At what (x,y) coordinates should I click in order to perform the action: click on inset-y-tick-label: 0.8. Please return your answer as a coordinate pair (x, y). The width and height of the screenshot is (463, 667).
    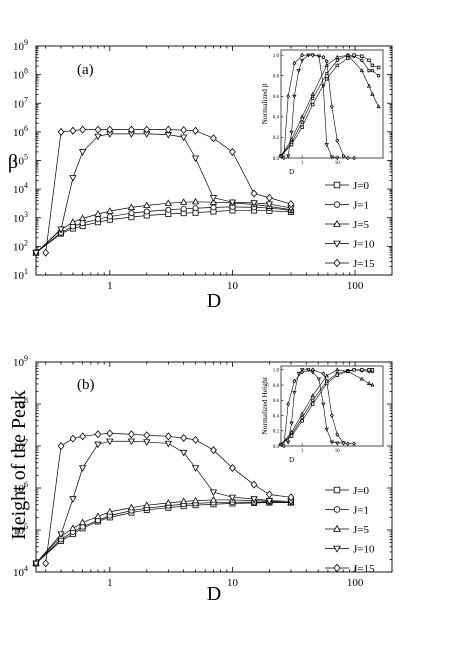
    Looking at the image, I should click on (276, 386).